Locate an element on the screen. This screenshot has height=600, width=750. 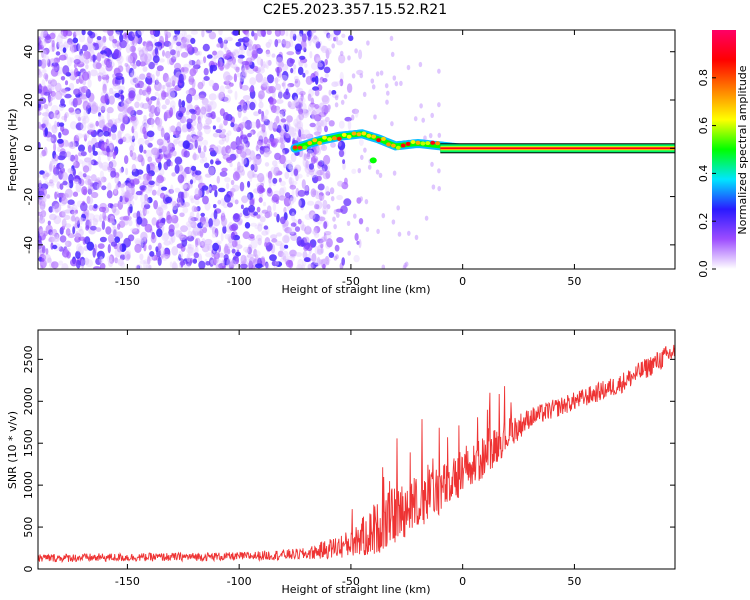
snr-ytick-label: 1000 is located at coordinates (28, 485).